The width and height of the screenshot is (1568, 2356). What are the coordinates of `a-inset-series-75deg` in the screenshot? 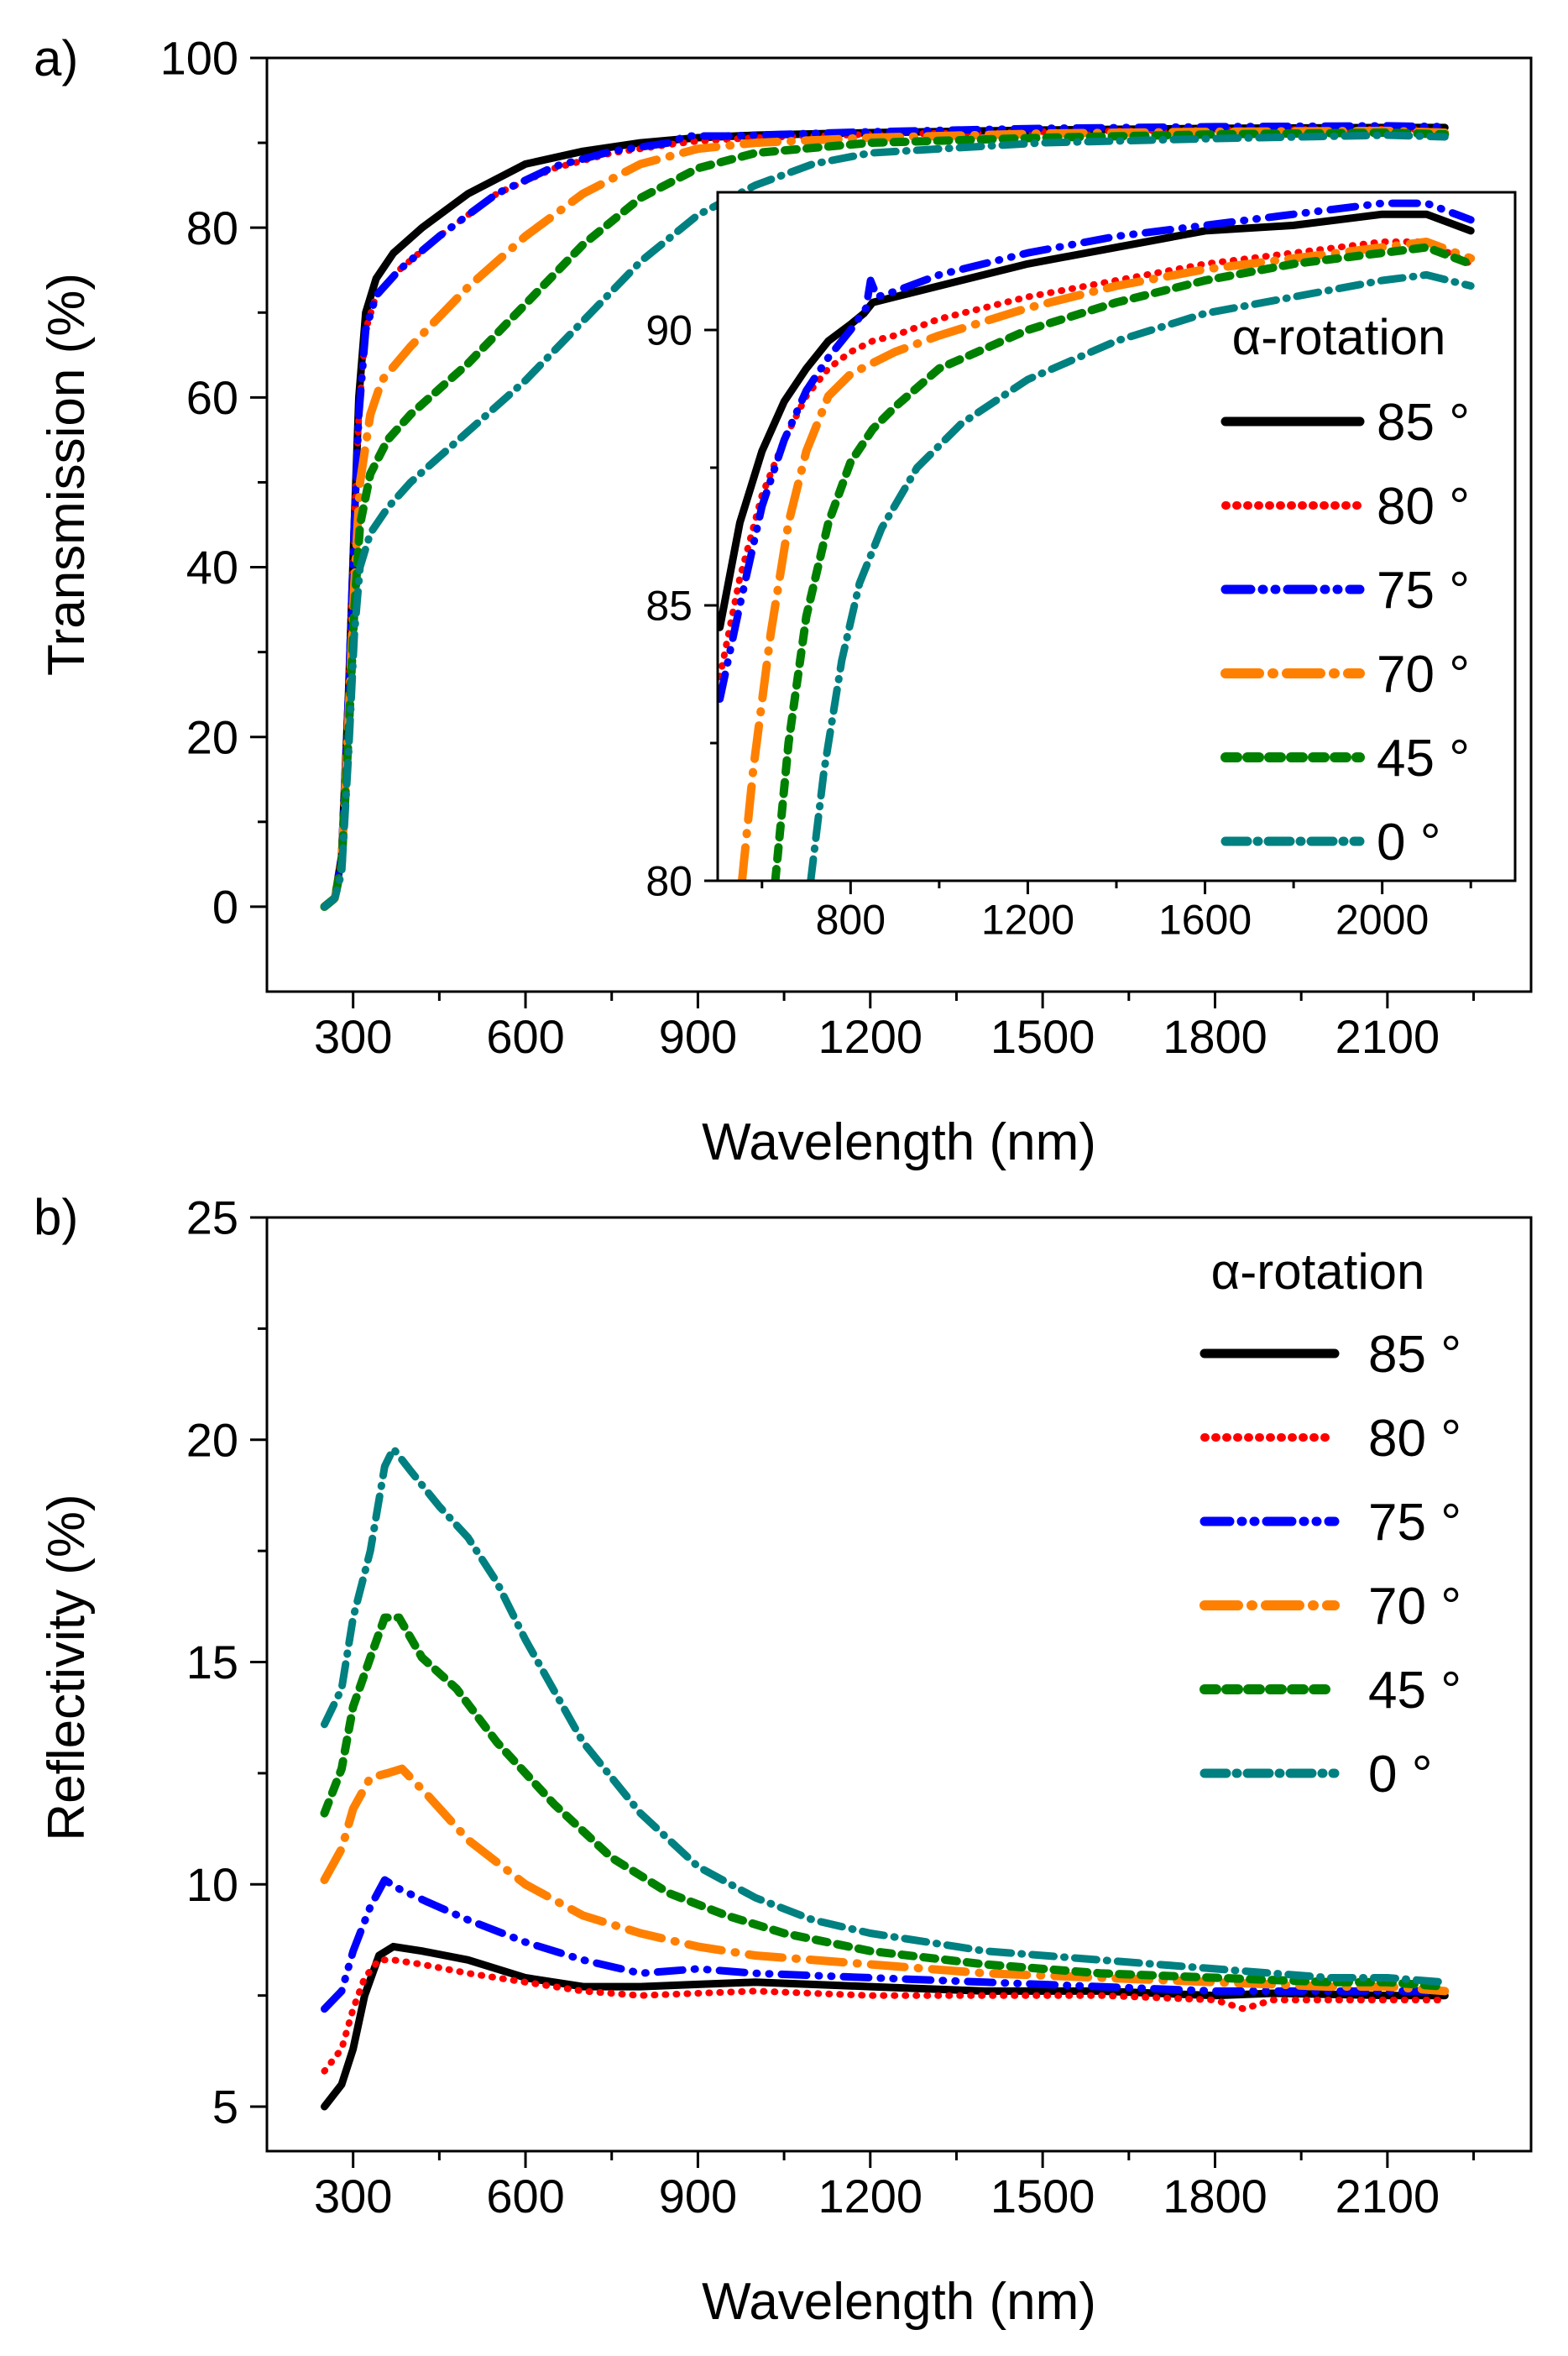 It's located at (1096, 451).